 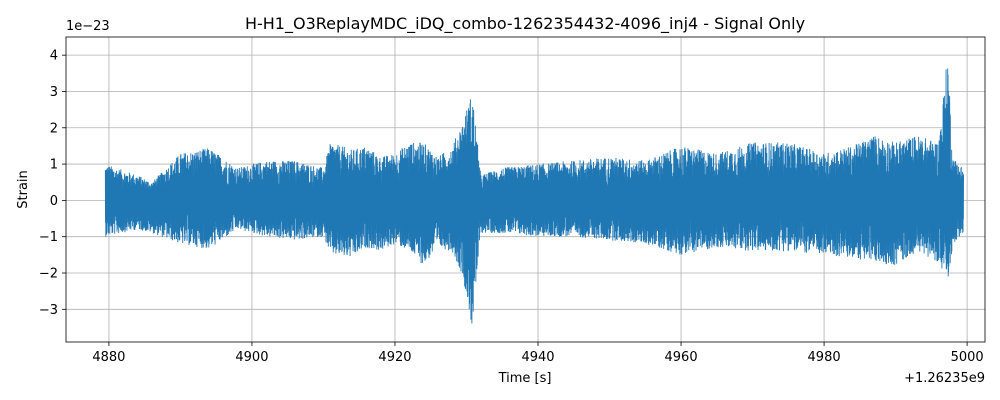 I want to click on x-tick-label: 4900, so click(x=251, y=357).